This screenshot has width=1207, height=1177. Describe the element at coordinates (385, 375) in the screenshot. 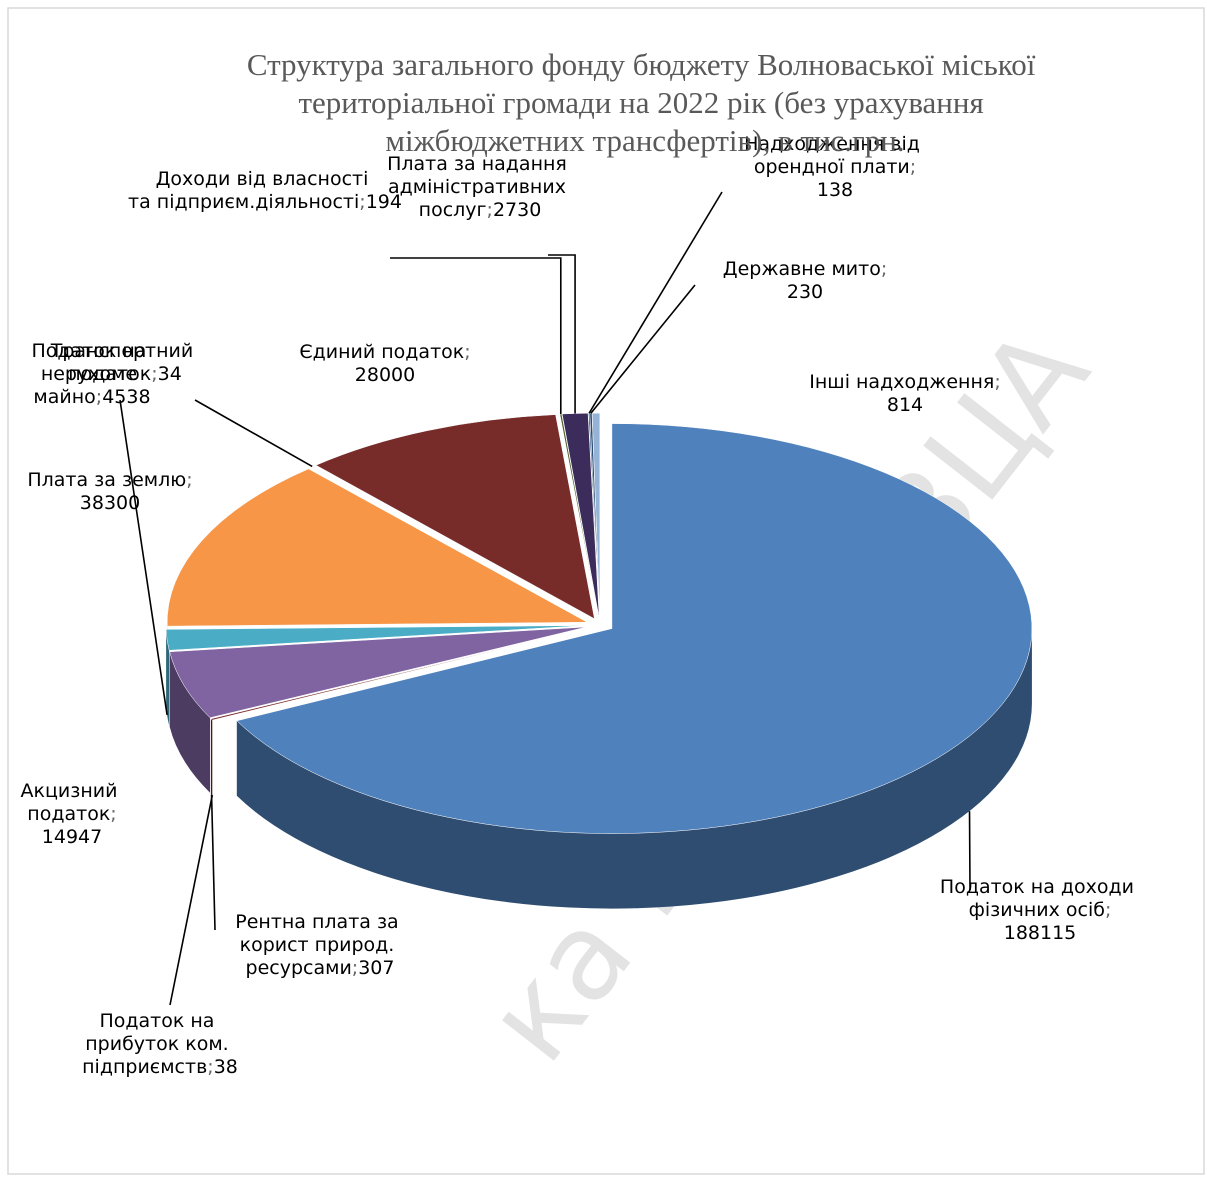

I see `data-label: 28000` at that location.